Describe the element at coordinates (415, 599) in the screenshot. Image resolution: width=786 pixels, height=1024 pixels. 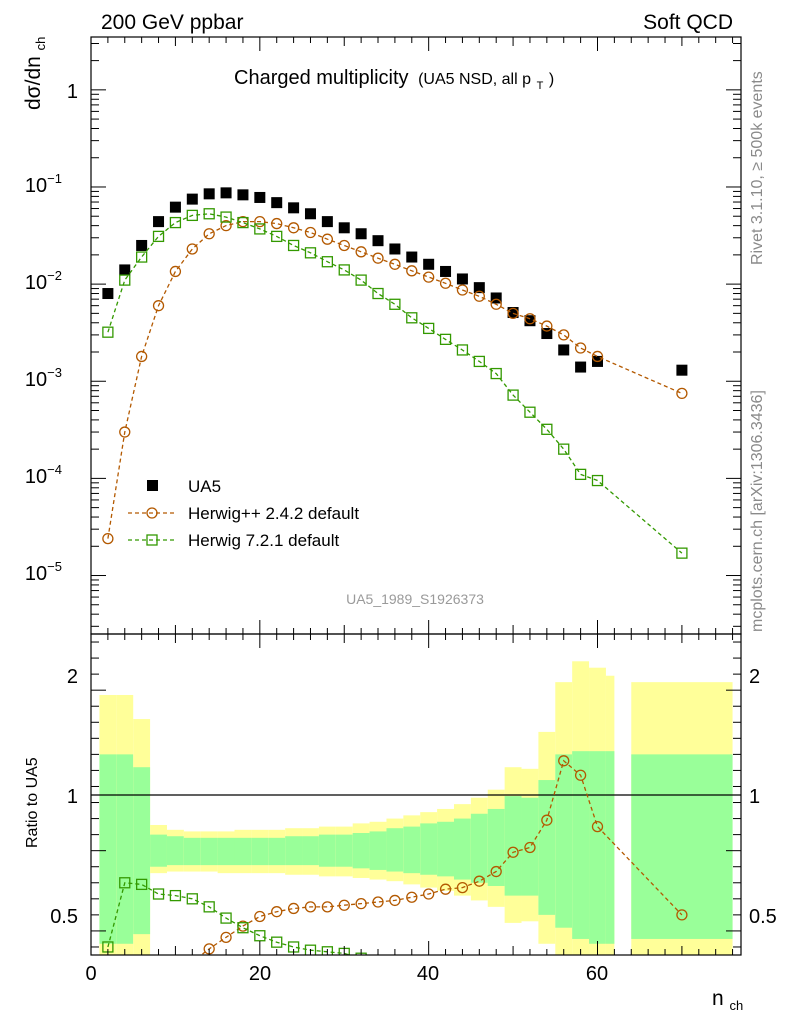
I see `analysis-watermark: UA5_1989_S1926373` at that location.